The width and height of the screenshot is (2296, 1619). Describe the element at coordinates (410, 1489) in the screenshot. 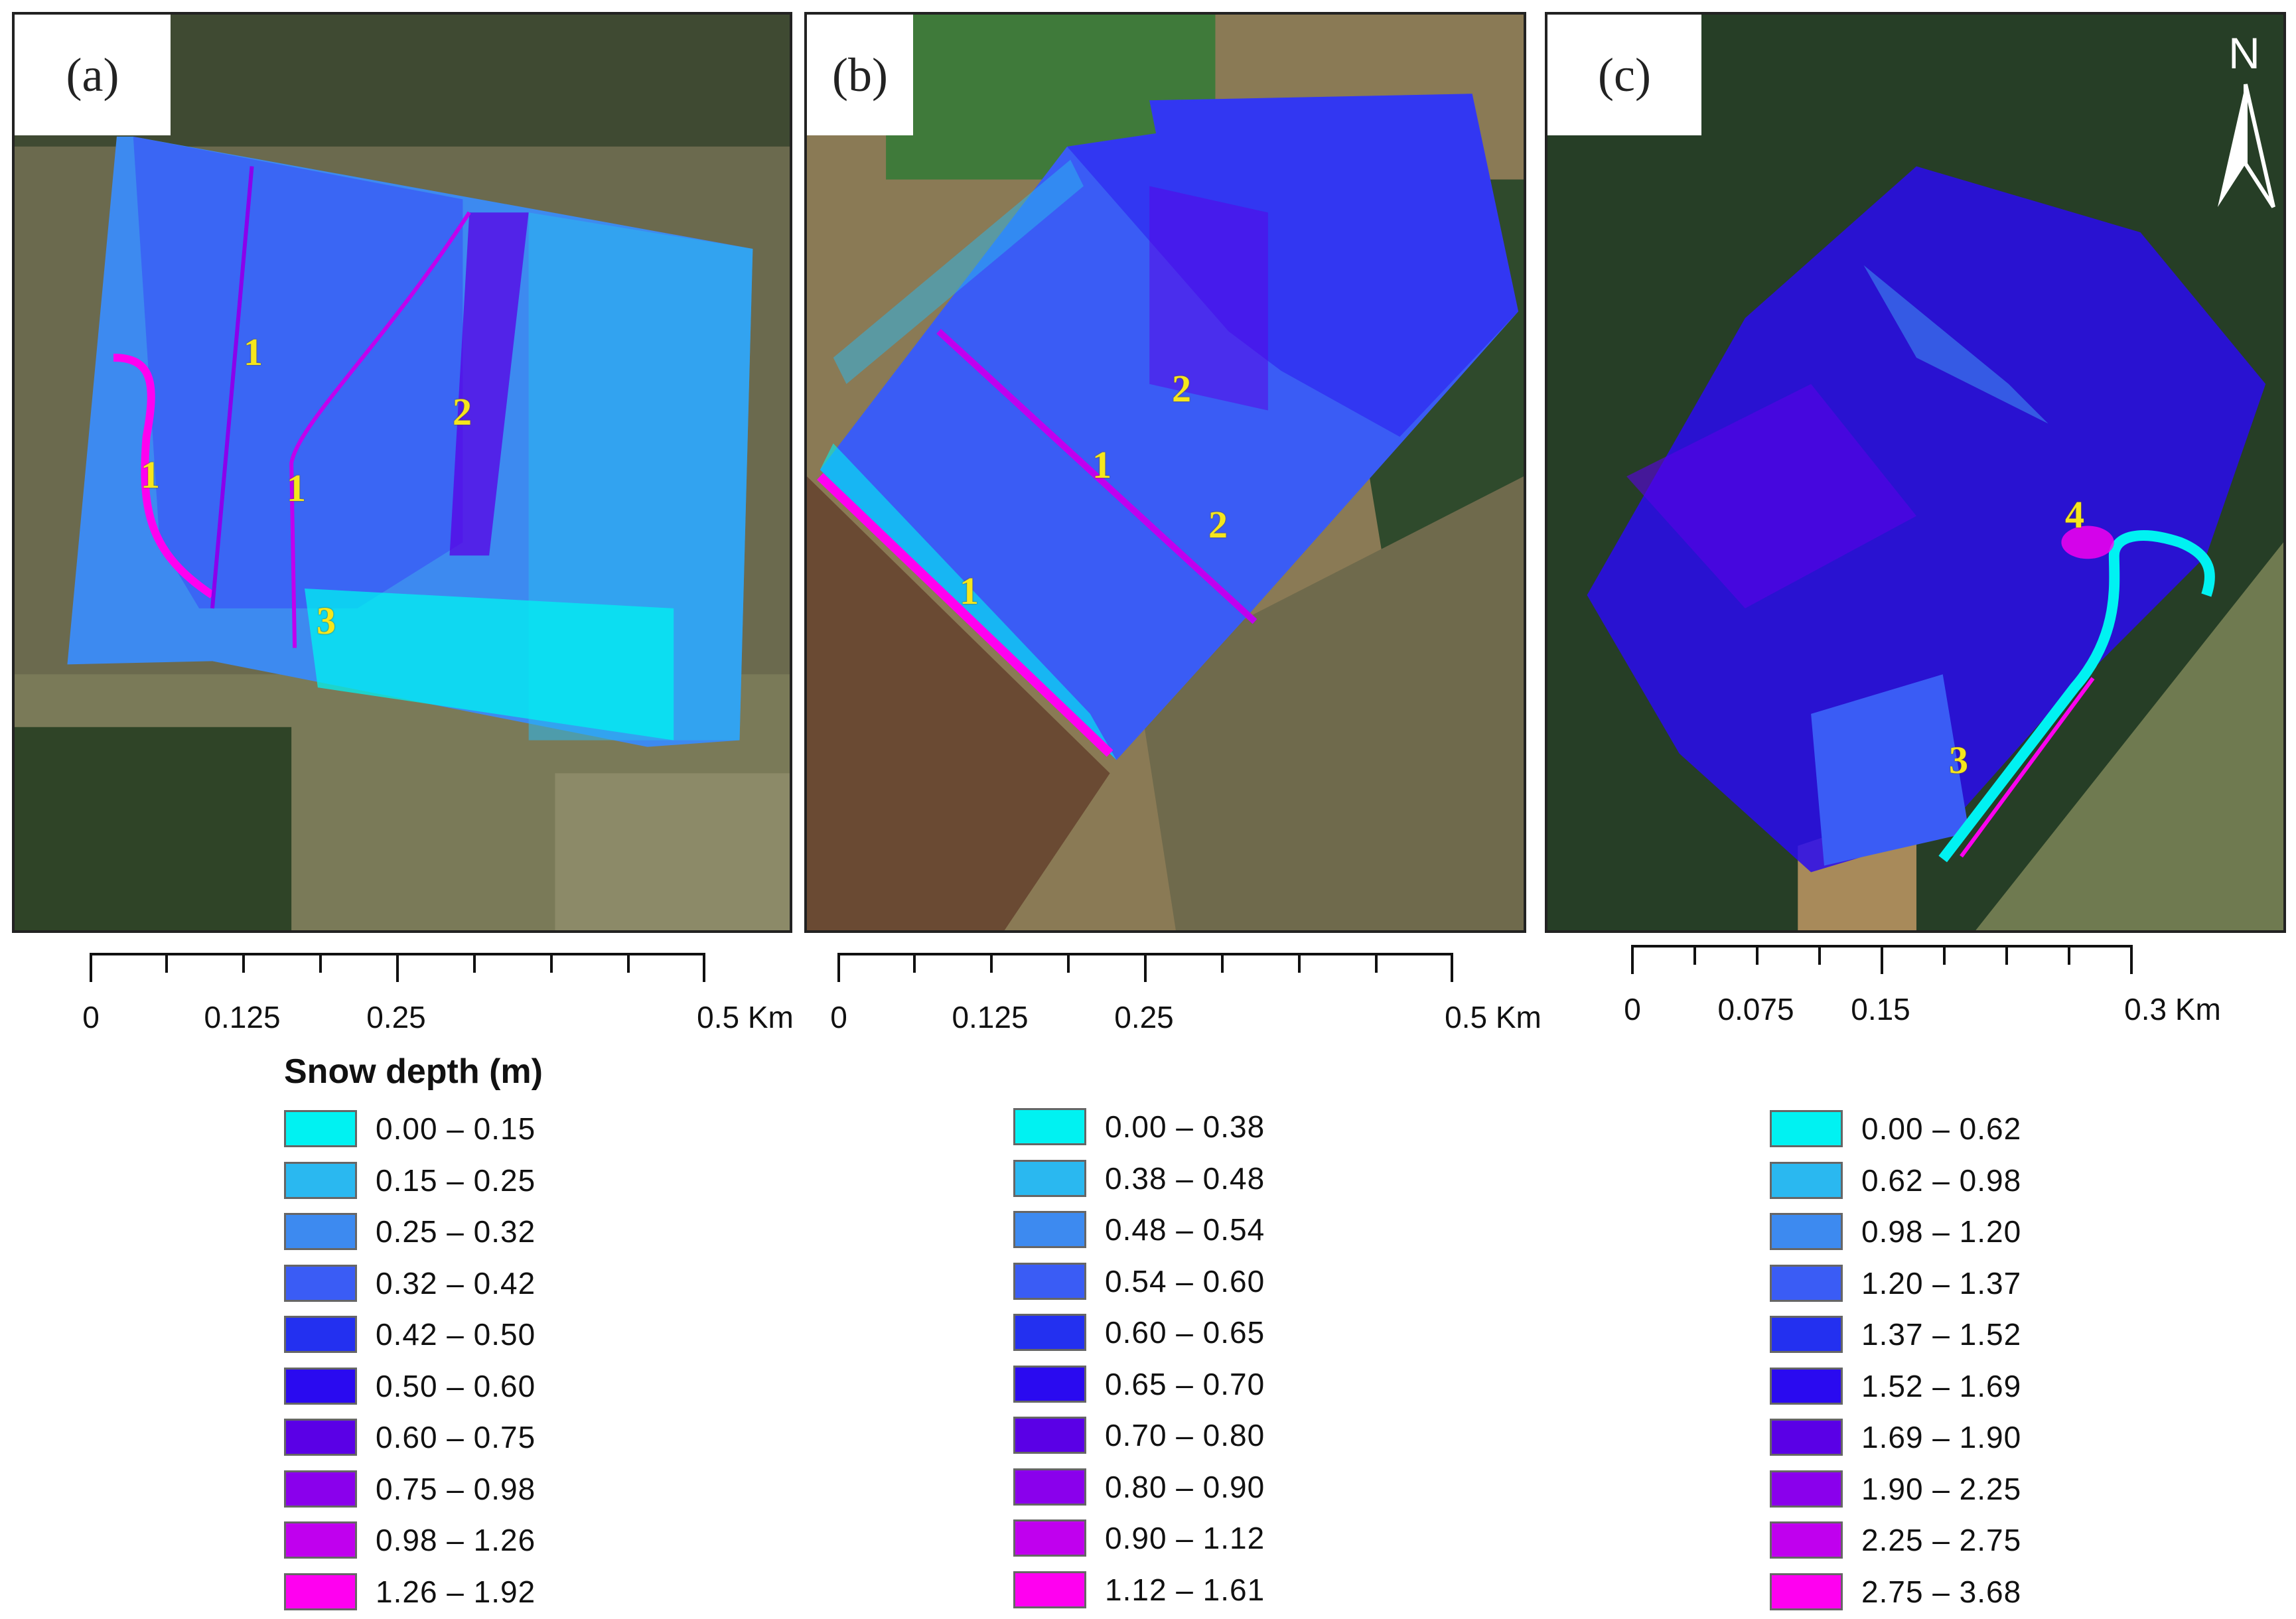

I see `legend-item: 0.75 – 0.98` at that location.